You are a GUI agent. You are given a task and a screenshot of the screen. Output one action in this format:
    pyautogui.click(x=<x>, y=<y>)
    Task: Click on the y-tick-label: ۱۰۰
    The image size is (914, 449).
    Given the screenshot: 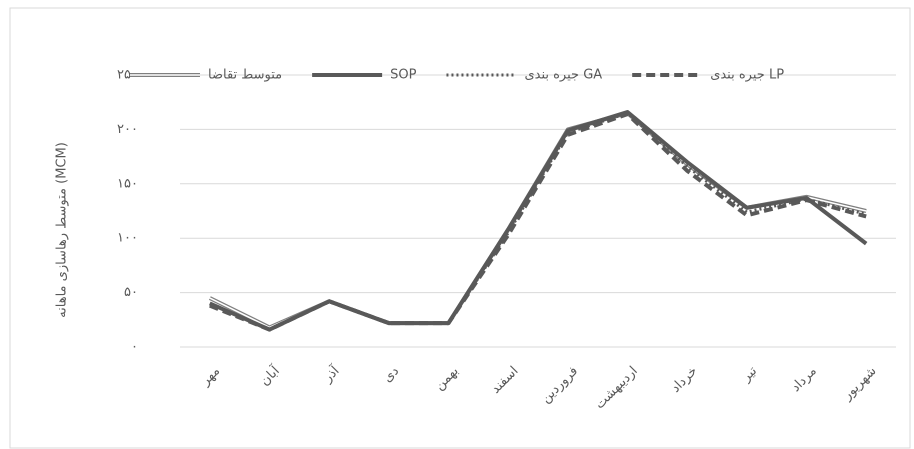 What is the action you would take?
    pyautogui.click(x=127, y=238)
    